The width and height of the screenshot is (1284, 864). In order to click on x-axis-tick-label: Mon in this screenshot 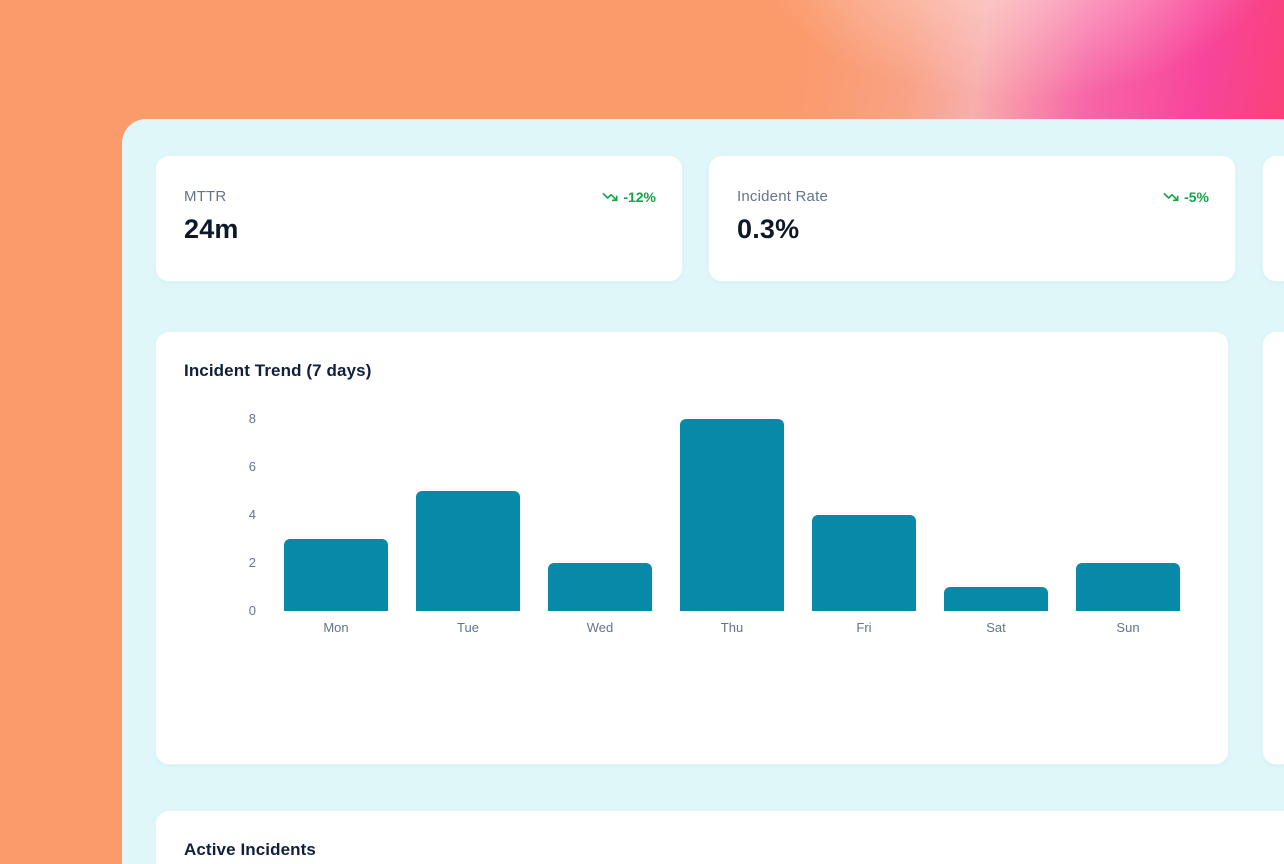, I will do `click(336, 627)`.